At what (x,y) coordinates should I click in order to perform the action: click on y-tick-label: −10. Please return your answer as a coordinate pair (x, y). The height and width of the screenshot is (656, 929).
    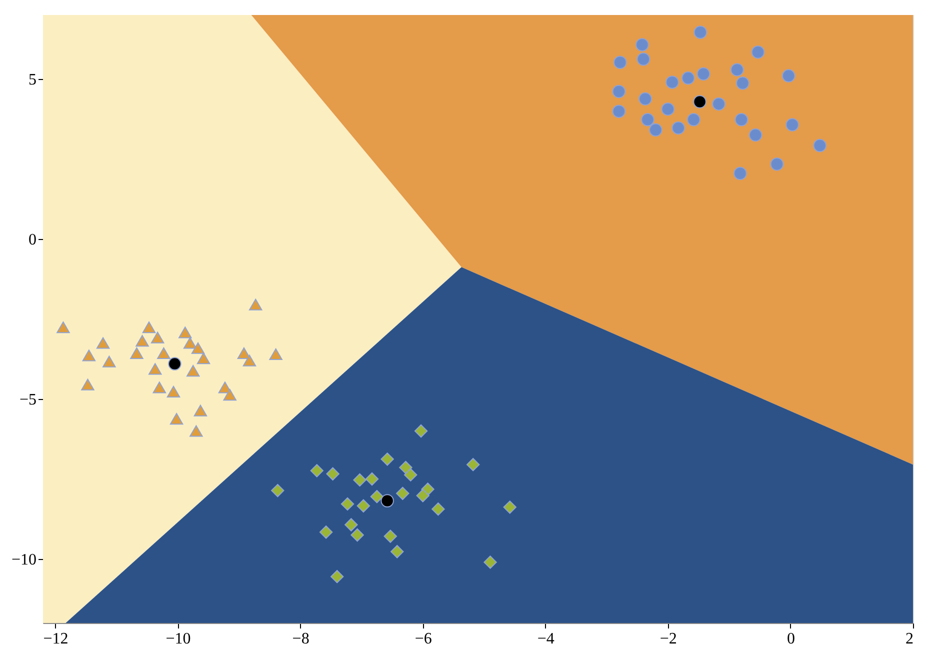
    Looking at the image, I should click on (23, 560).